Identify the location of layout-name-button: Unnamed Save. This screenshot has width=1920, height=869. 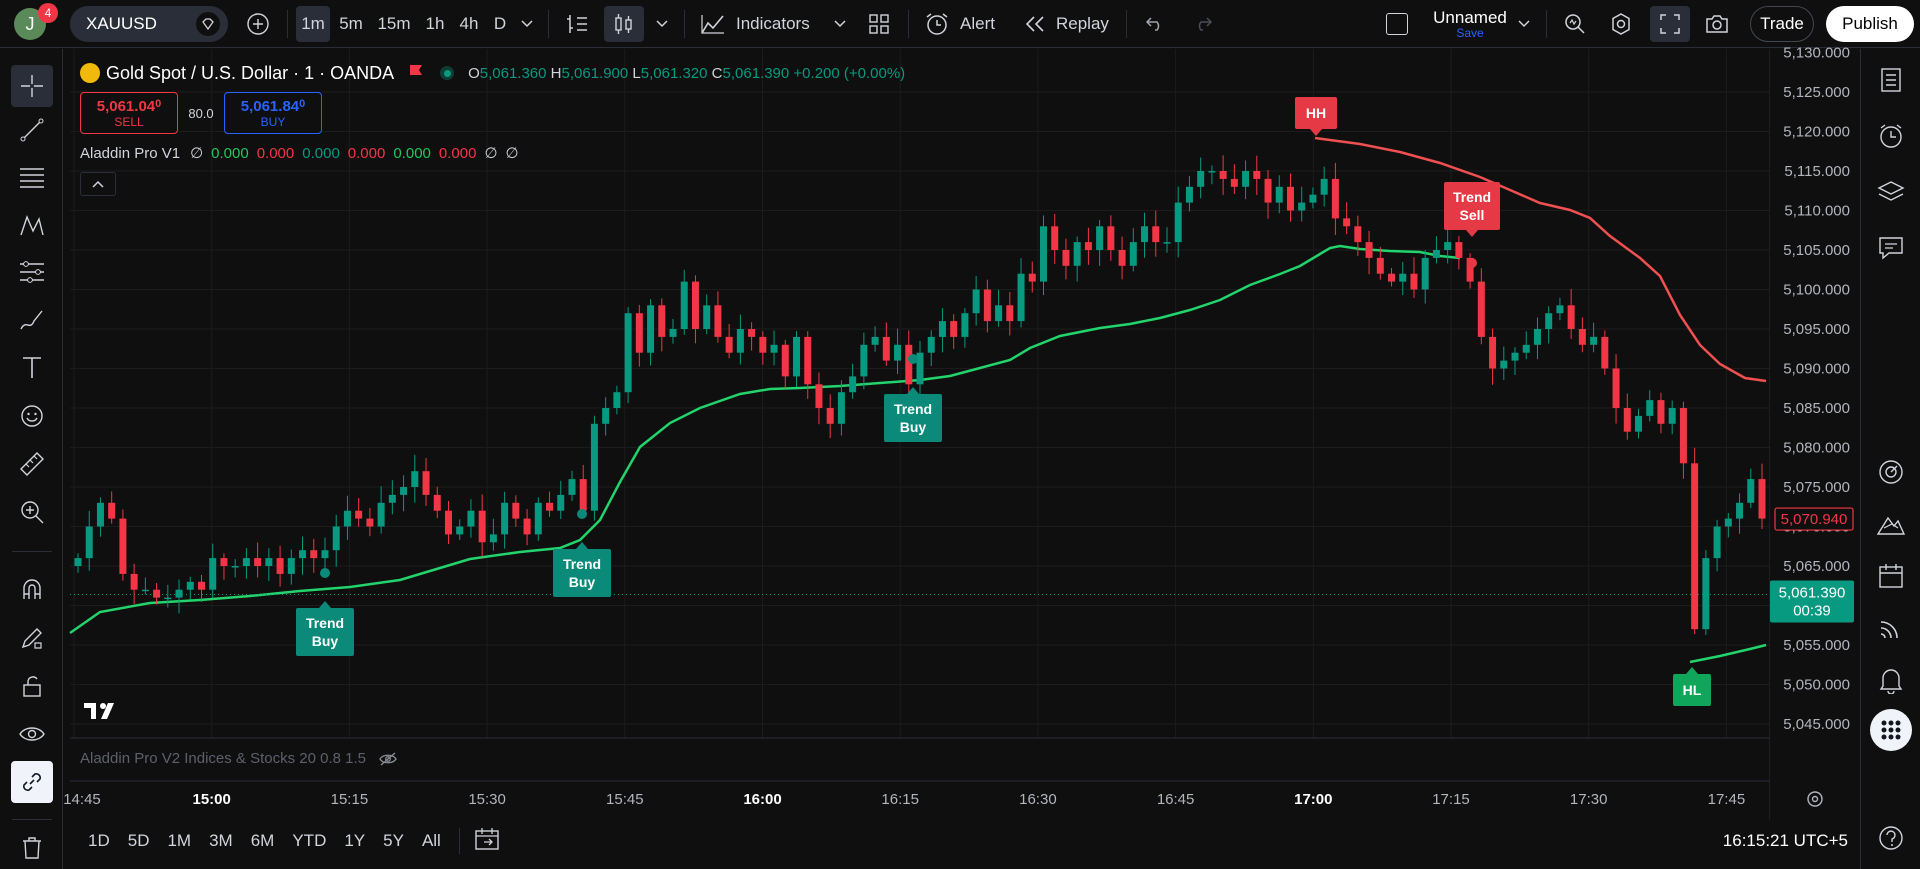
(1470, 24).